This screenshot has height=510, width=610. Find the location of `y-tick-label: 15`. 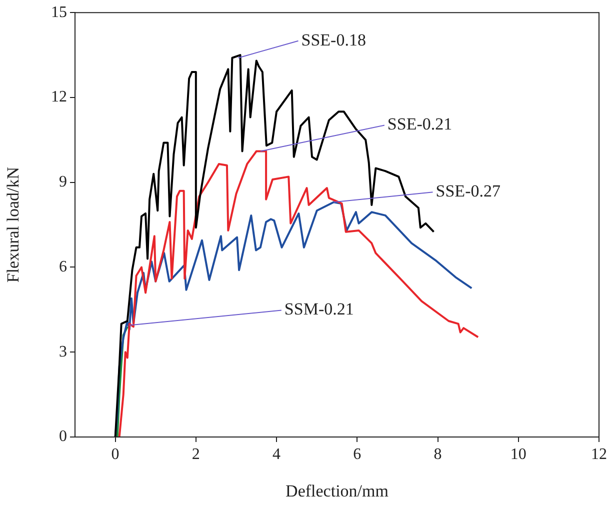

y-tick-label: 15 is located at coordinates (59, 12).